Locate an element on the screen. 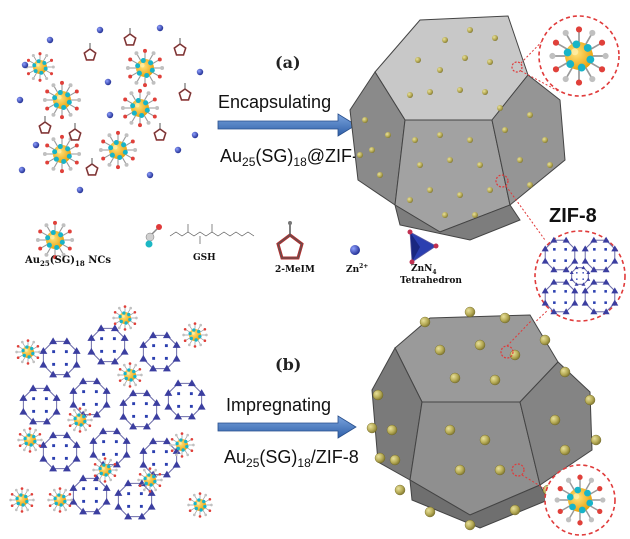 The width and height of the screenshot is (630, 539). zoom-line-f1 is located at coordinates (525, 213).